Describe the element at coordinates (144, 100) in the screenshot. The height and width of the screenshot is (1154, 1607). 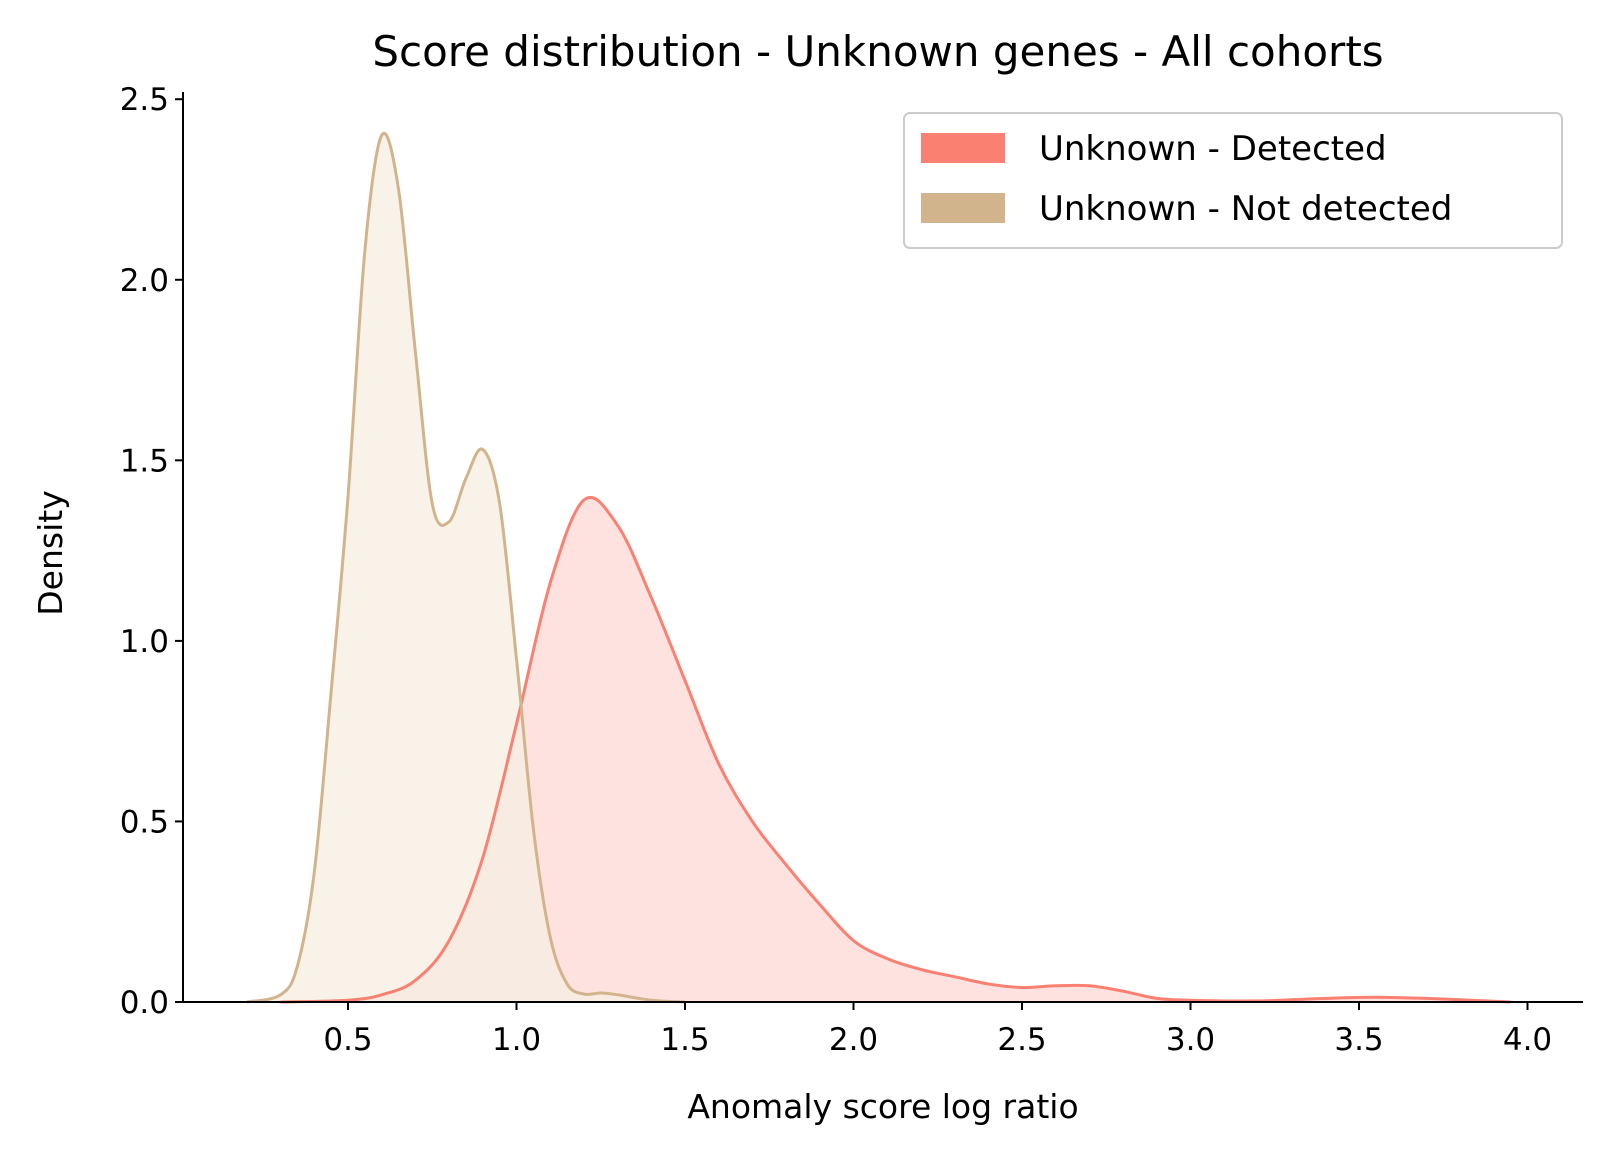
I see `y-tick-label: 2.5` at that location.